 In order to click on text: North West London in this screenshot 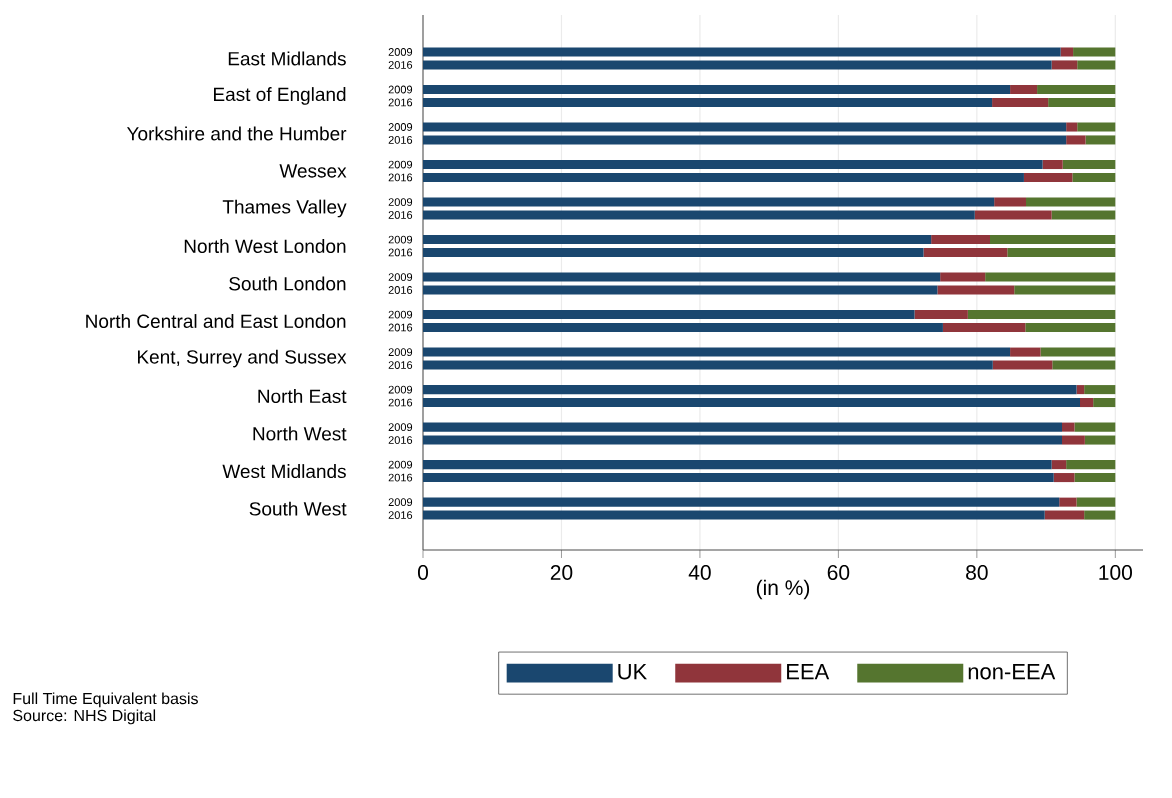, I will do `click(265, 246)`.